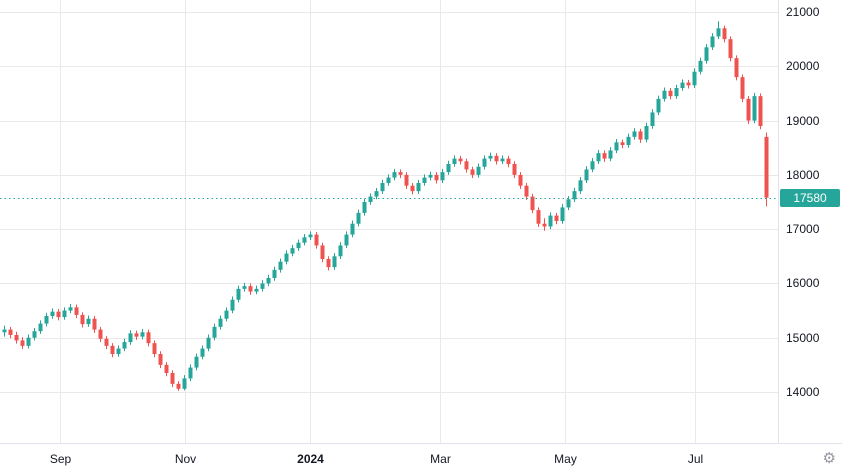 Image resolution: width=842 pixels, height=476 pixels. What do you see at coordinates (810, 197) in the screenshot?
I see `last-price-badge: 17580` at bounding box center [810, 197].